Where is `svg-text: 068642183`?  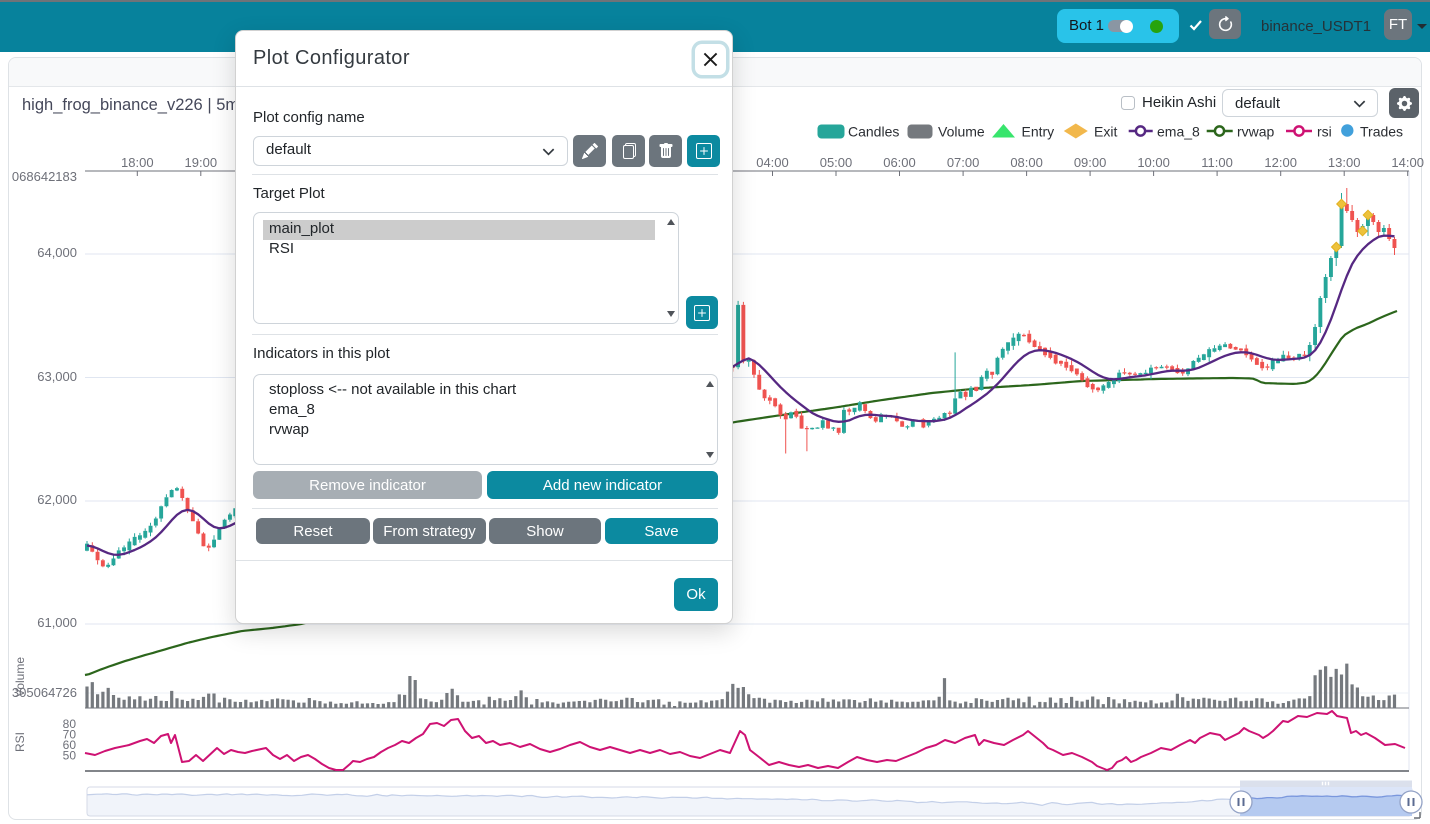
svg-text: 068642183 is located at coordinates (44, 176).